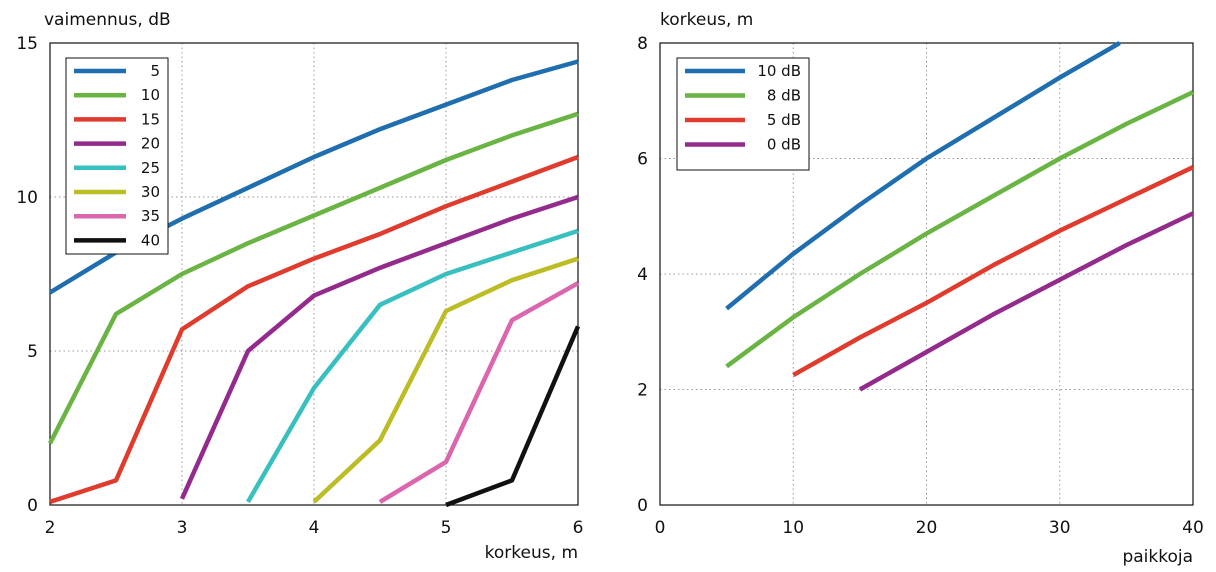 The image size is (1216, 572). I want to click on height-legend: 10 dB 8 dB 5 dB 0 dB, so click(743, 114).